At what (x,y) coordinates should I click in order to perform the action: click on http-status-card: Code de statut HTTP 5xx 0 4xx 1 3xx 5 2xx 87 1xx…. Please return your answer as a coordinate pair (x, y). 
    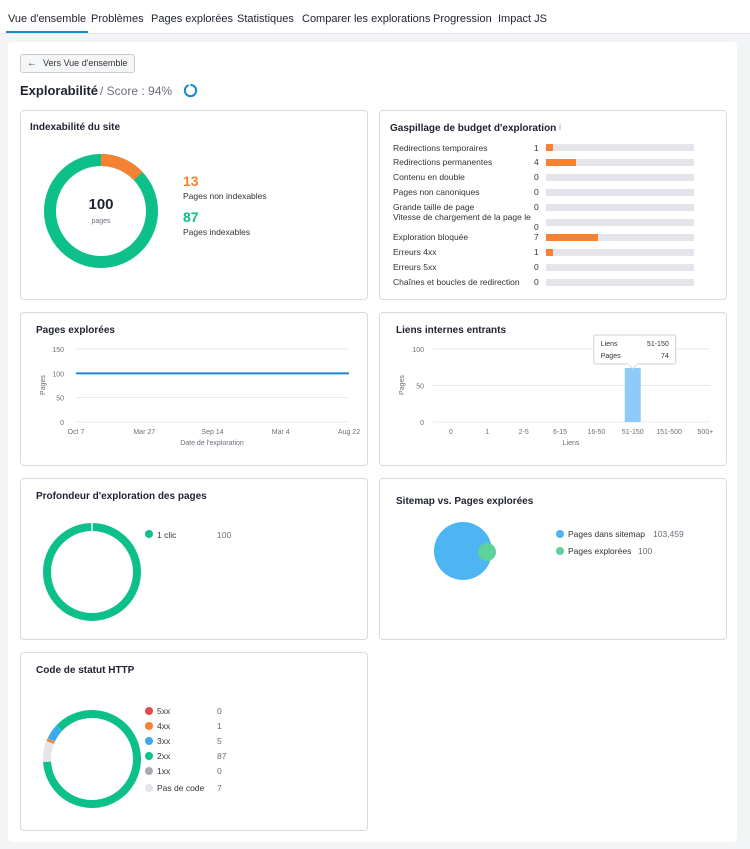
    Looking at the image, I should click on (194, 741).